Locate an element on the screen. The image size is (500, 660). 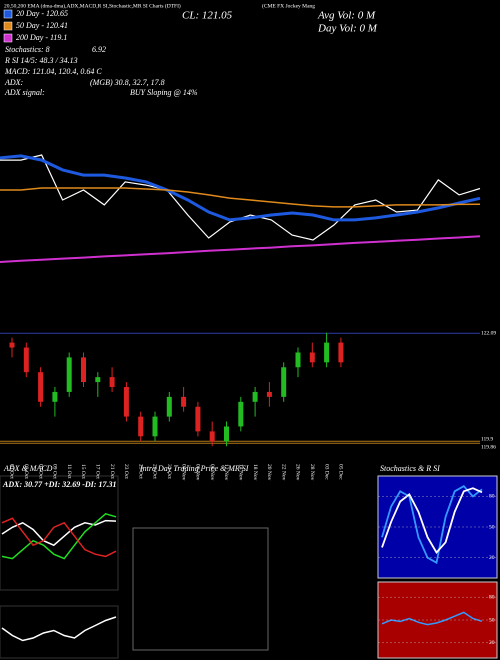
company: (CME FX Jockey Mang is located at coordinates (288, 5).